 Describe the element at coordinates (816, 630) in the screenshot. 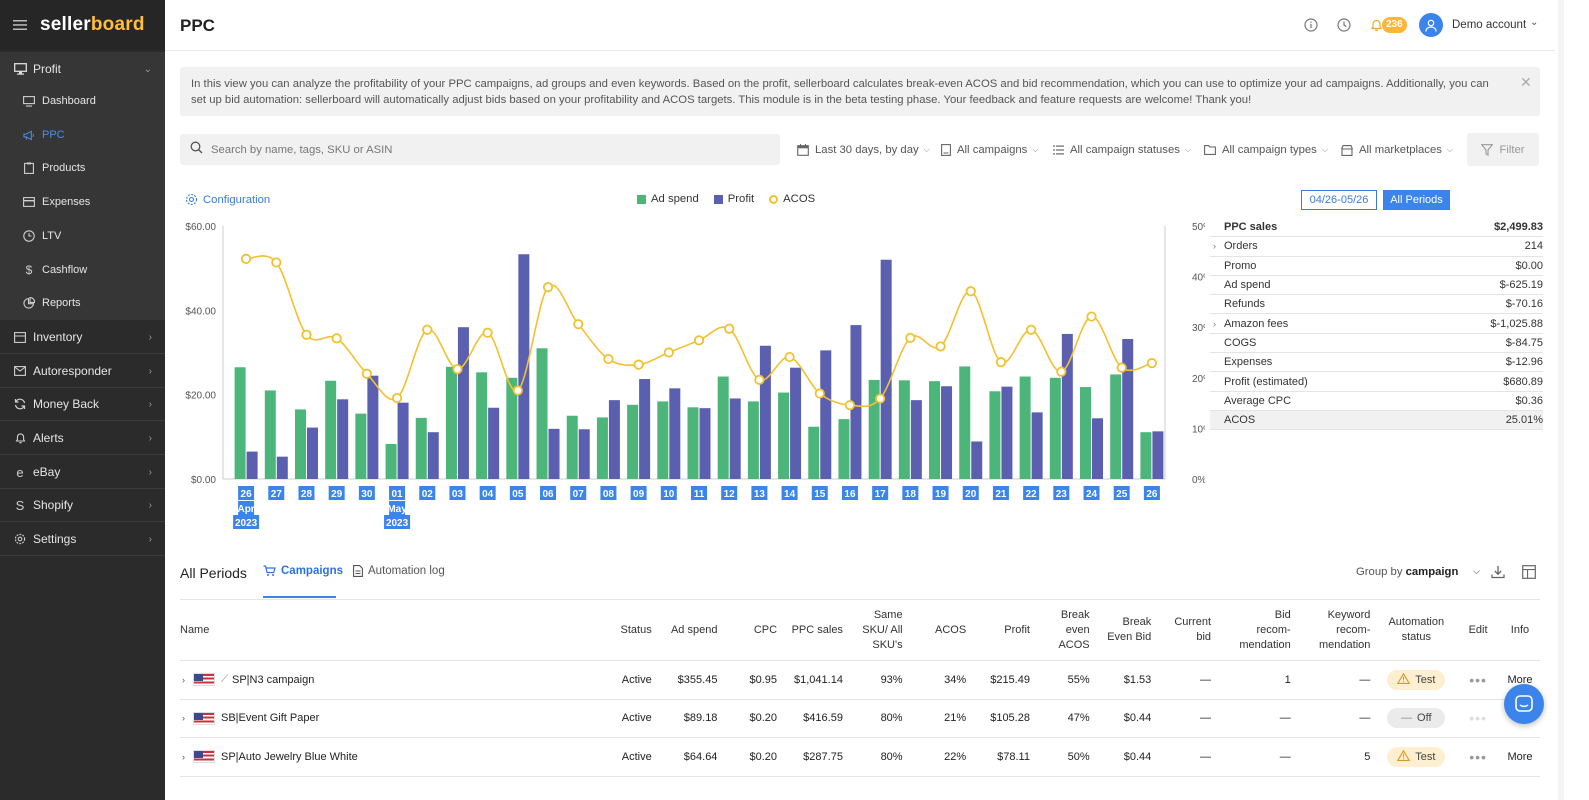

I see `col-ppc-sales: PPC sales` at that location.